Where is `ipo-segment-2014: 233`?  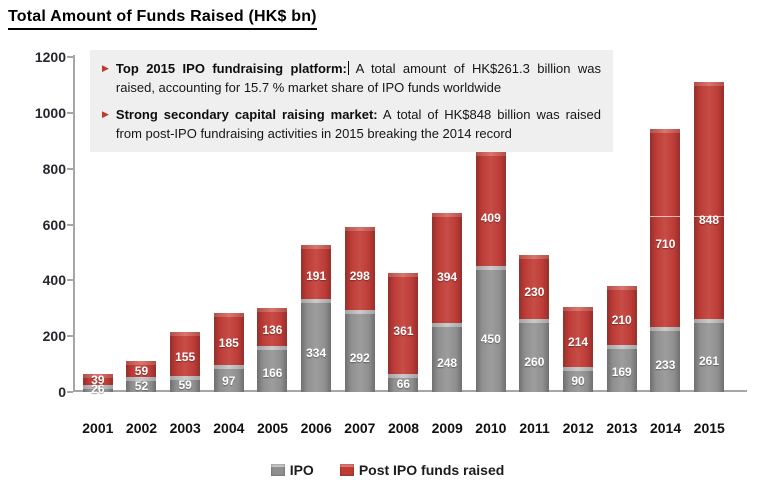 ipo-segment-2014: 233 is located at coordinates (665, 359).